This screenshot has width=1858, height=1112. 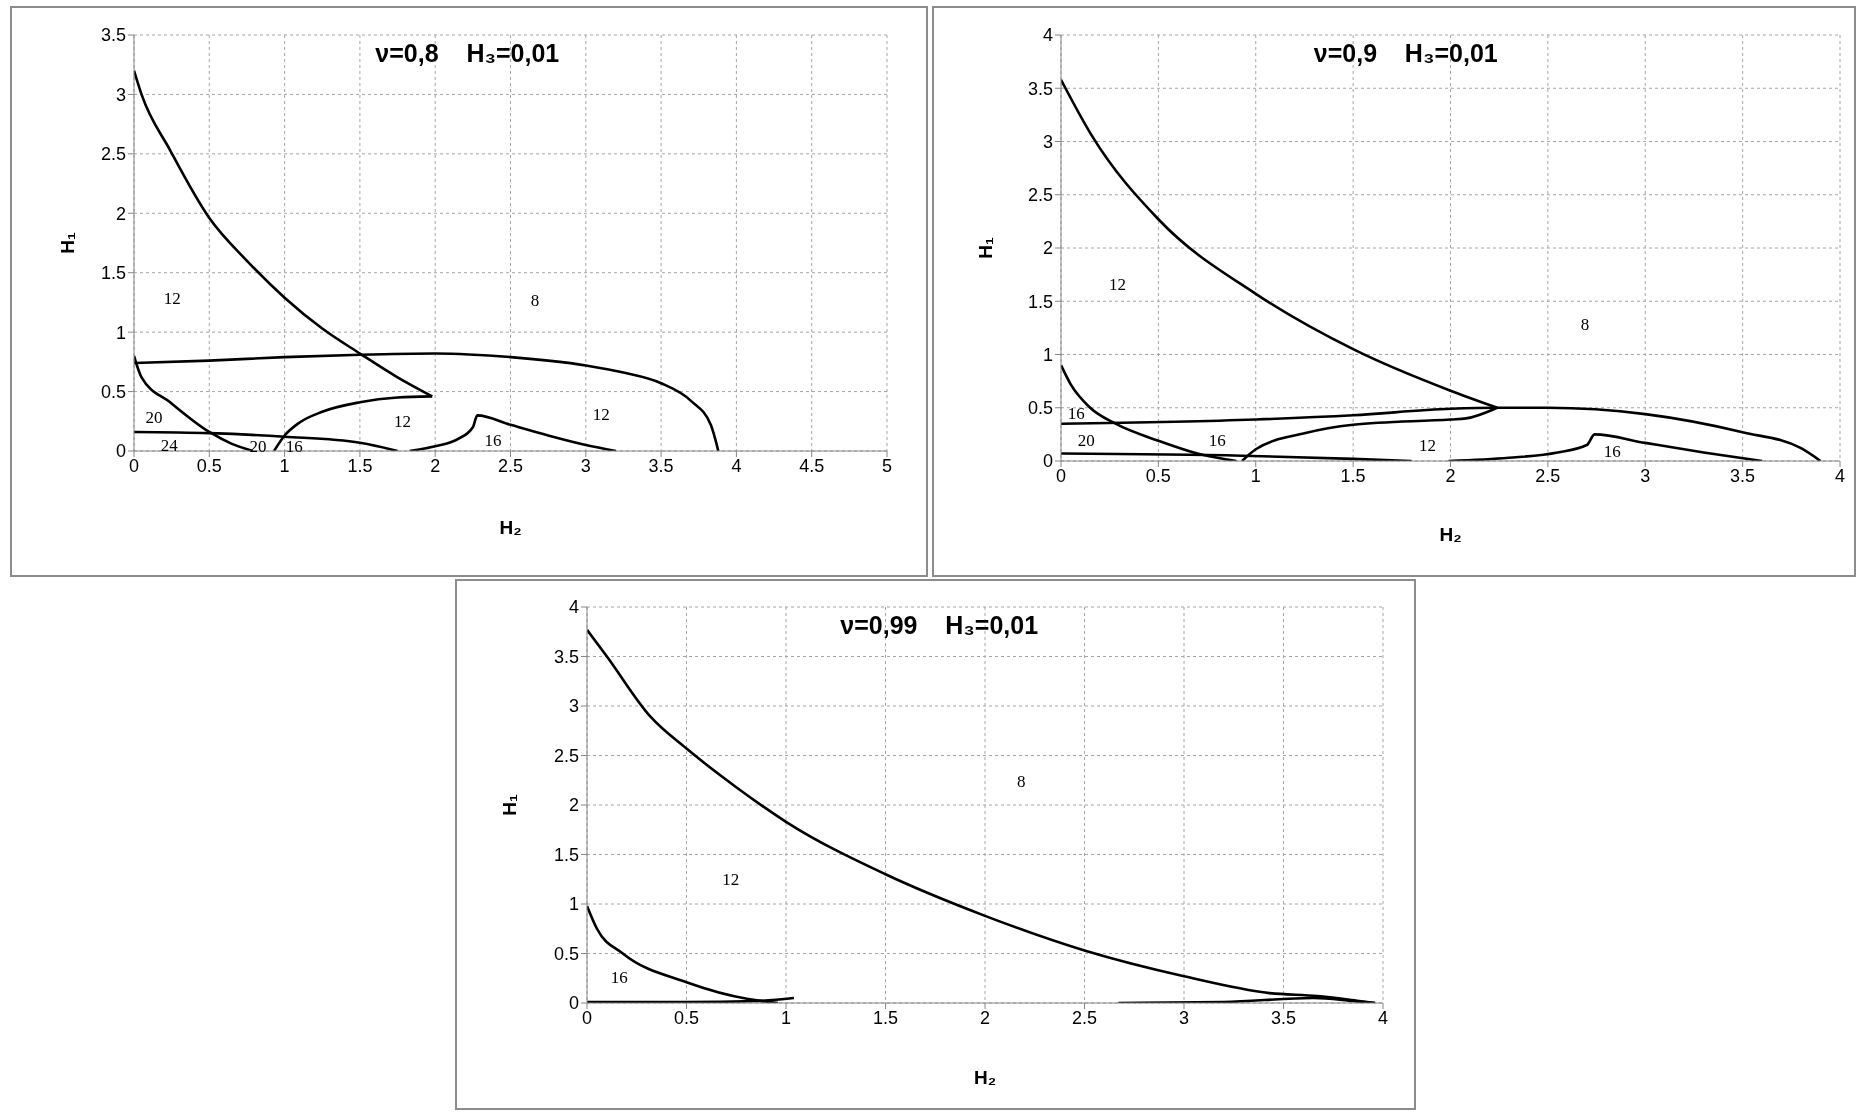 What do you see at coordinates (887, 465) in the screenshot?
I see `x-tick-label: 5` at bounding box center [887, 465].